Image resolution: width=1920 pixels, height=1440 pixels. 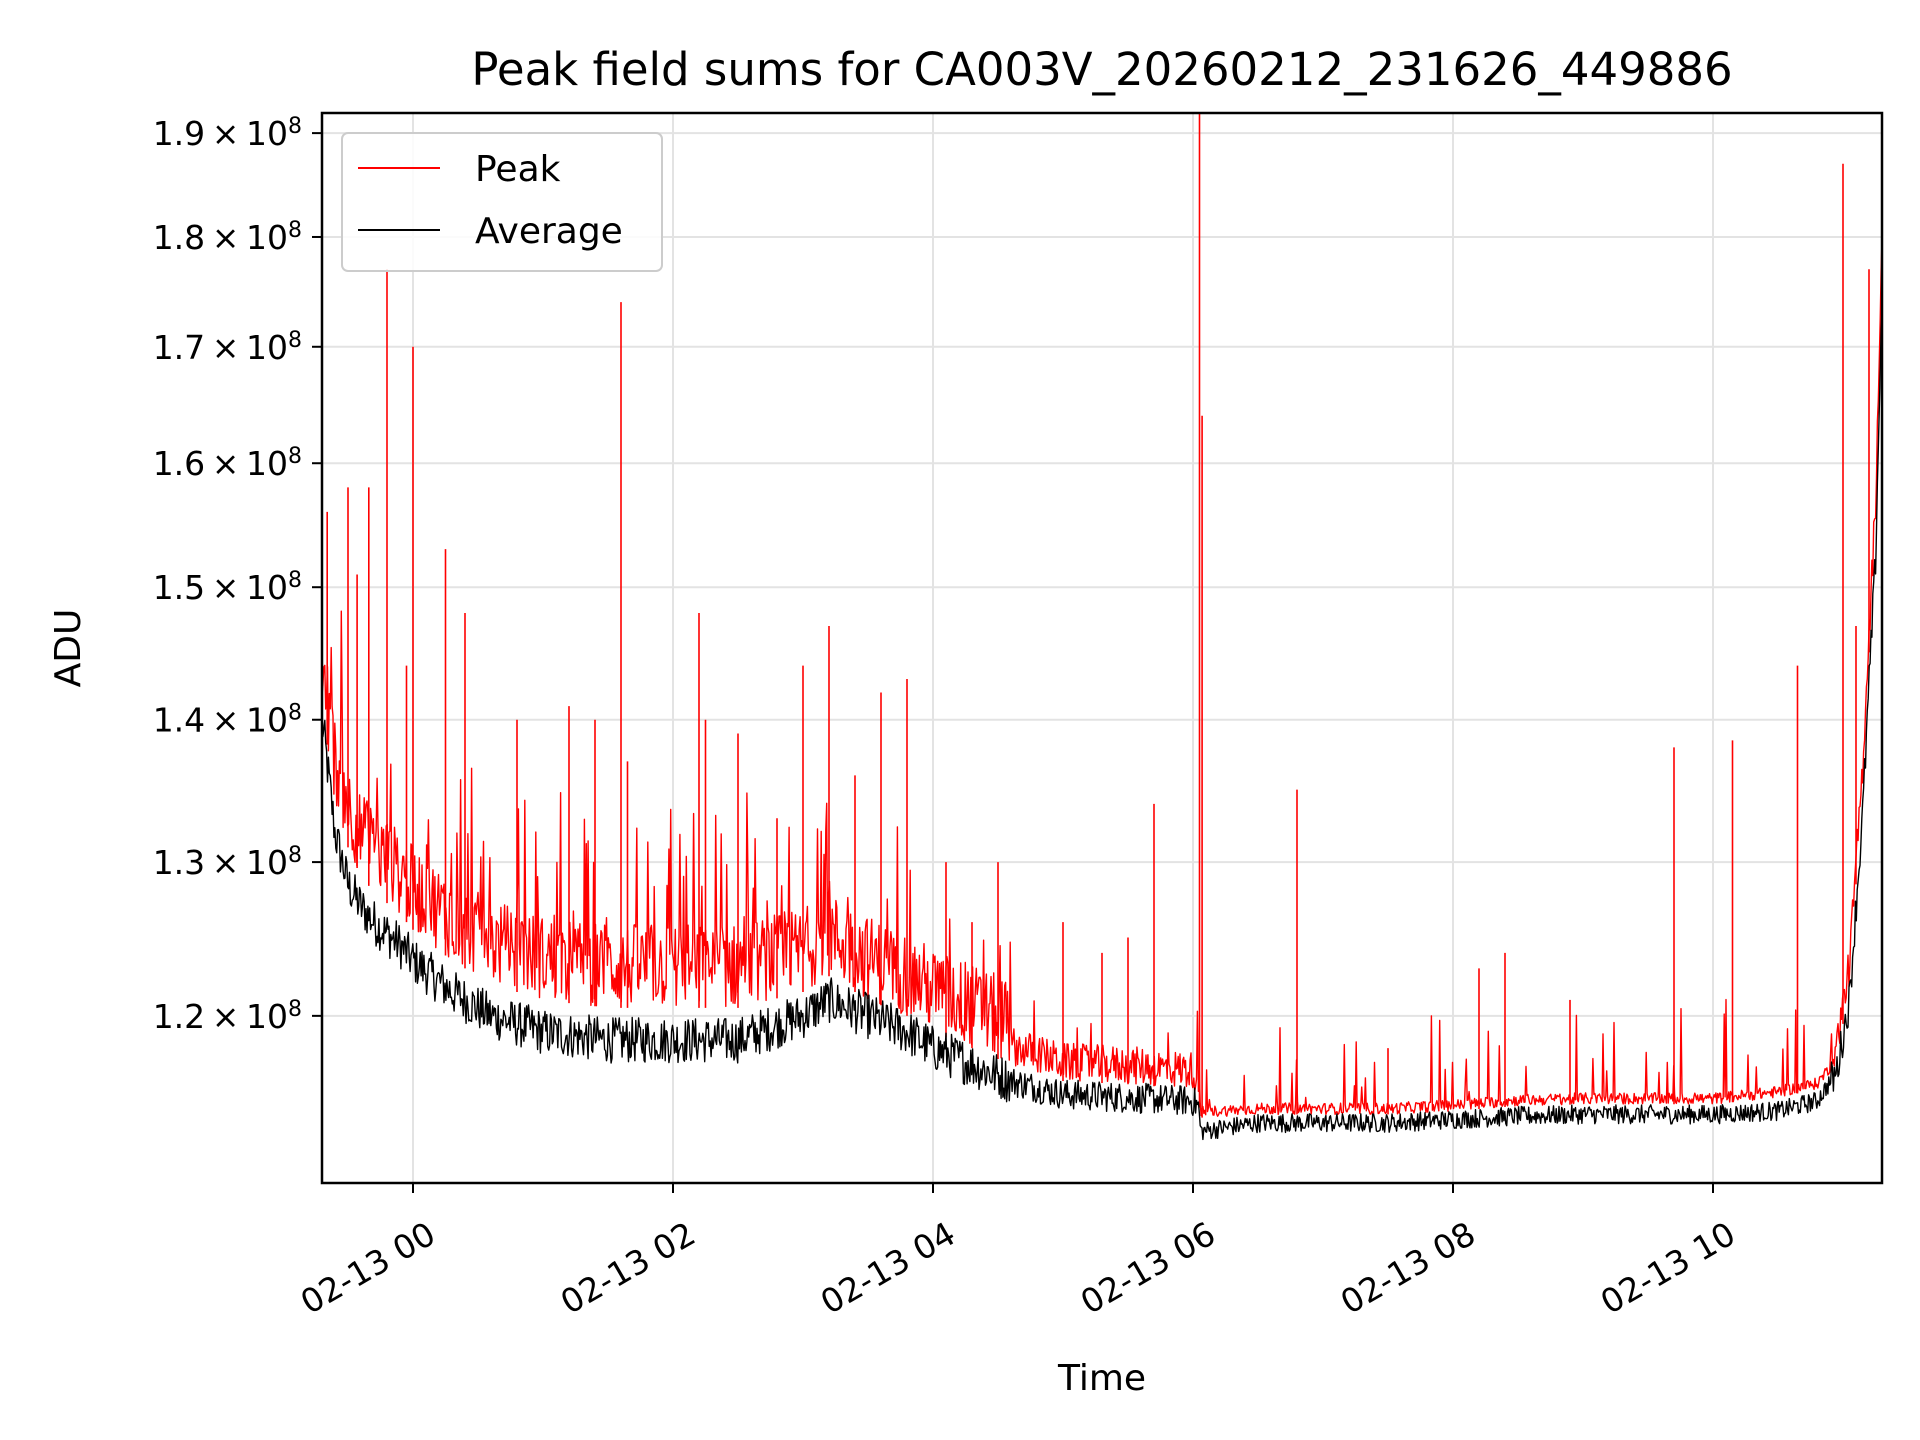 I want to click on y-tick-label: 1.4 × 108, so click(x=227, y=720).